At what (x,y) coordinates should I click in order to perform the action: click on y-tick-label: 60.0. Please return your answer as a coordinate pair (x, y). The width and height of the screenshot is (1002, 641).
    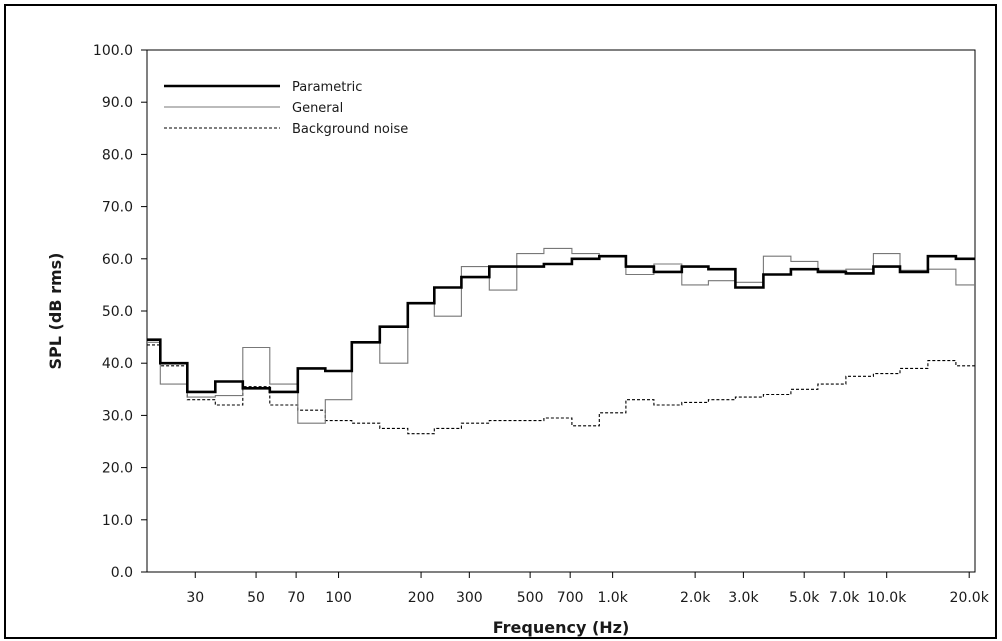
    Looking at the image, I should click on (117, 260).